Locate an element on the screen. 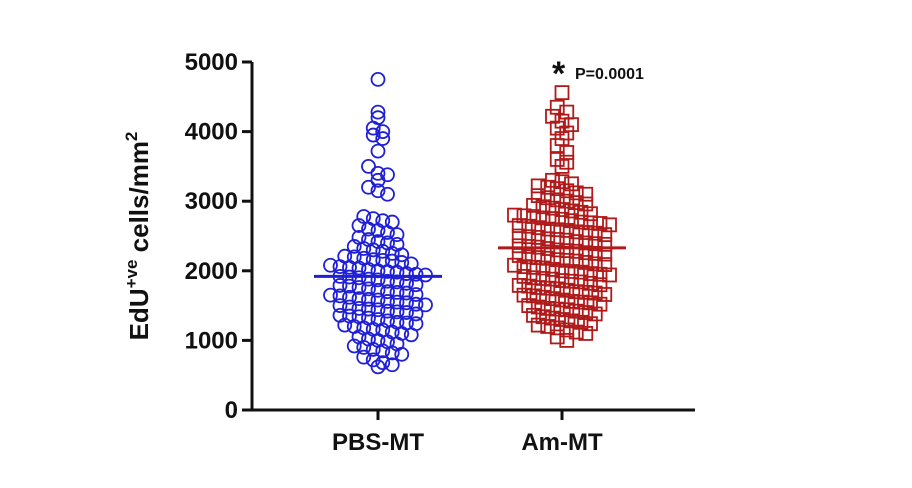 The image size is (912, 488). y-axis-label-superscript: +ve is located at coordinates (131, 274).